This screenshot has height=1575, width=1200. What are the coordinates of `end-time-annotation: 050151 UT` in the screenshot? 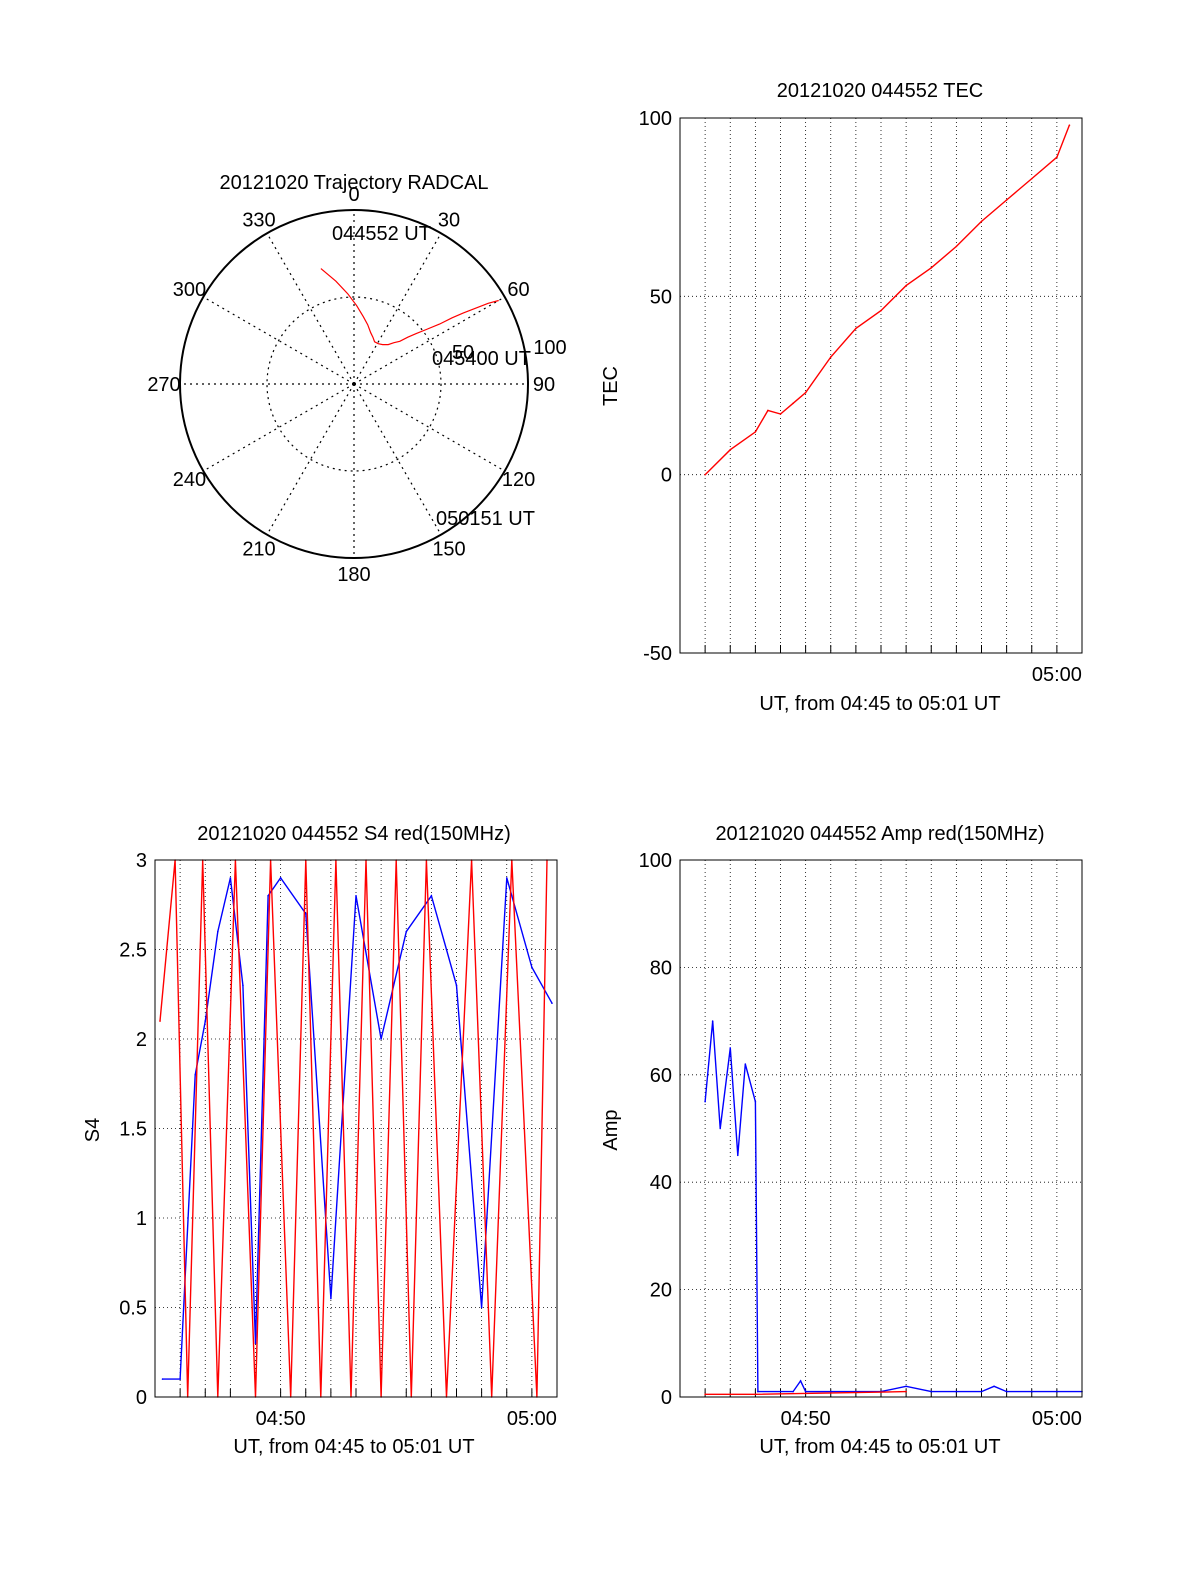 It's located at (485, 519).